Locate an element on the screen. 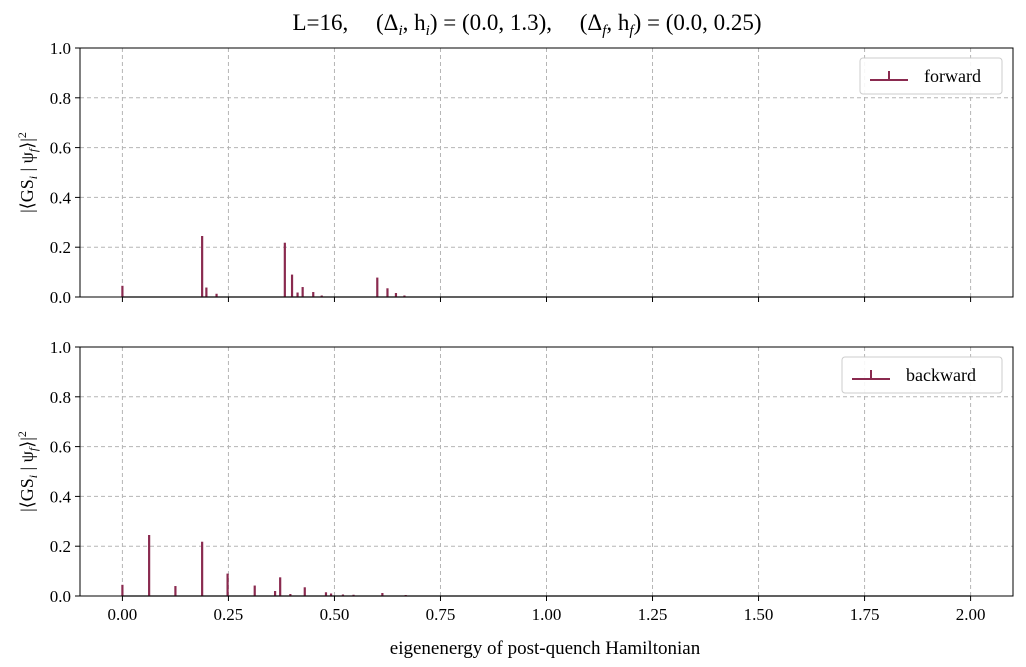  legend-label: forward is located at coordinates (952, 76).